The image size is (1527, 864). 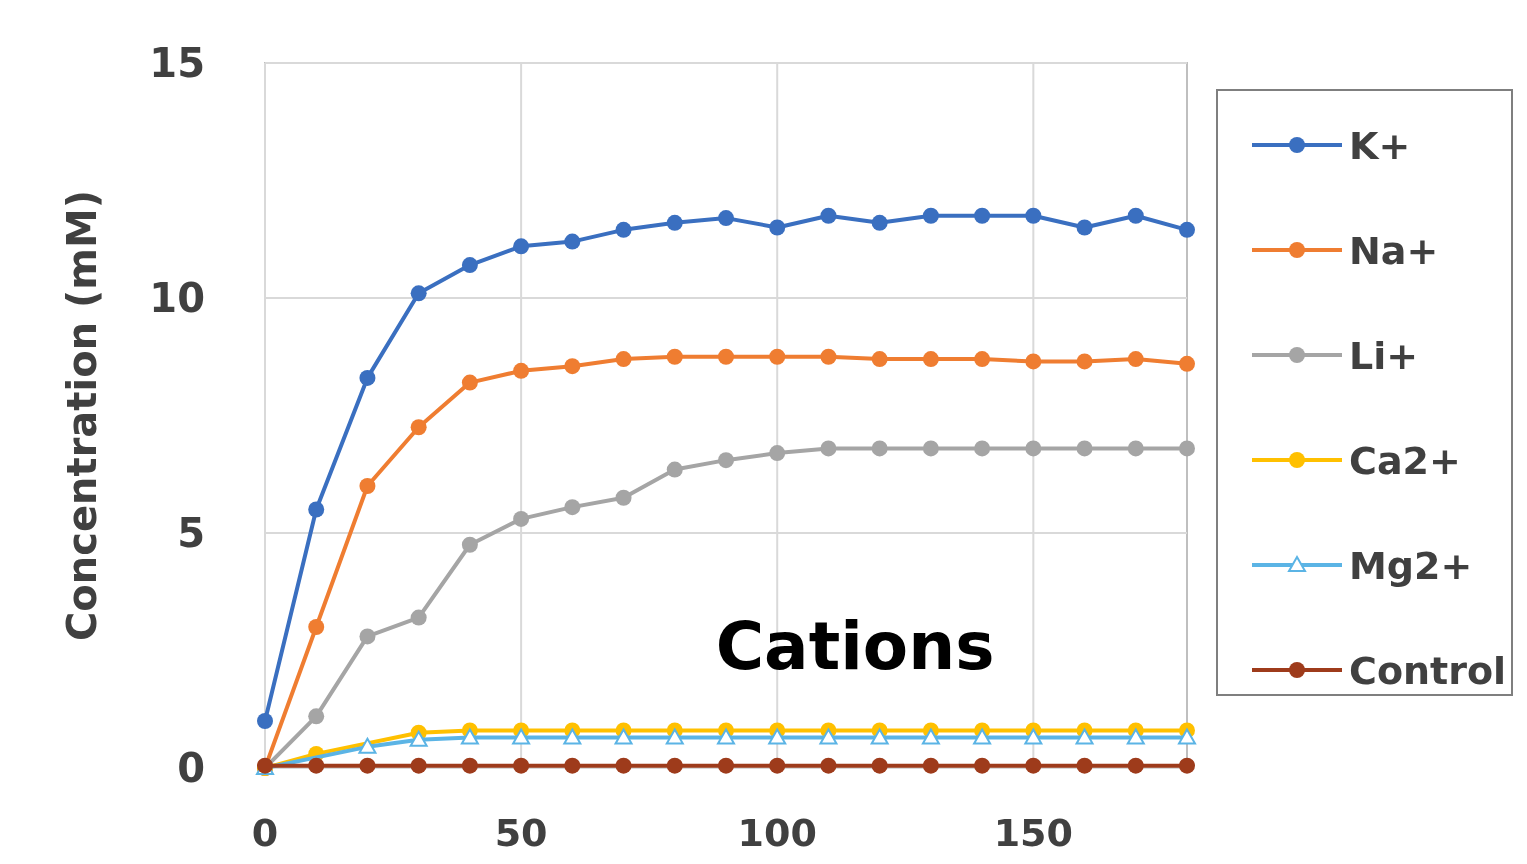 What do you see at coordinates (521, 833) in the screenshot?
I see `x-tick-label: 50` at bounding box center [521, 833].